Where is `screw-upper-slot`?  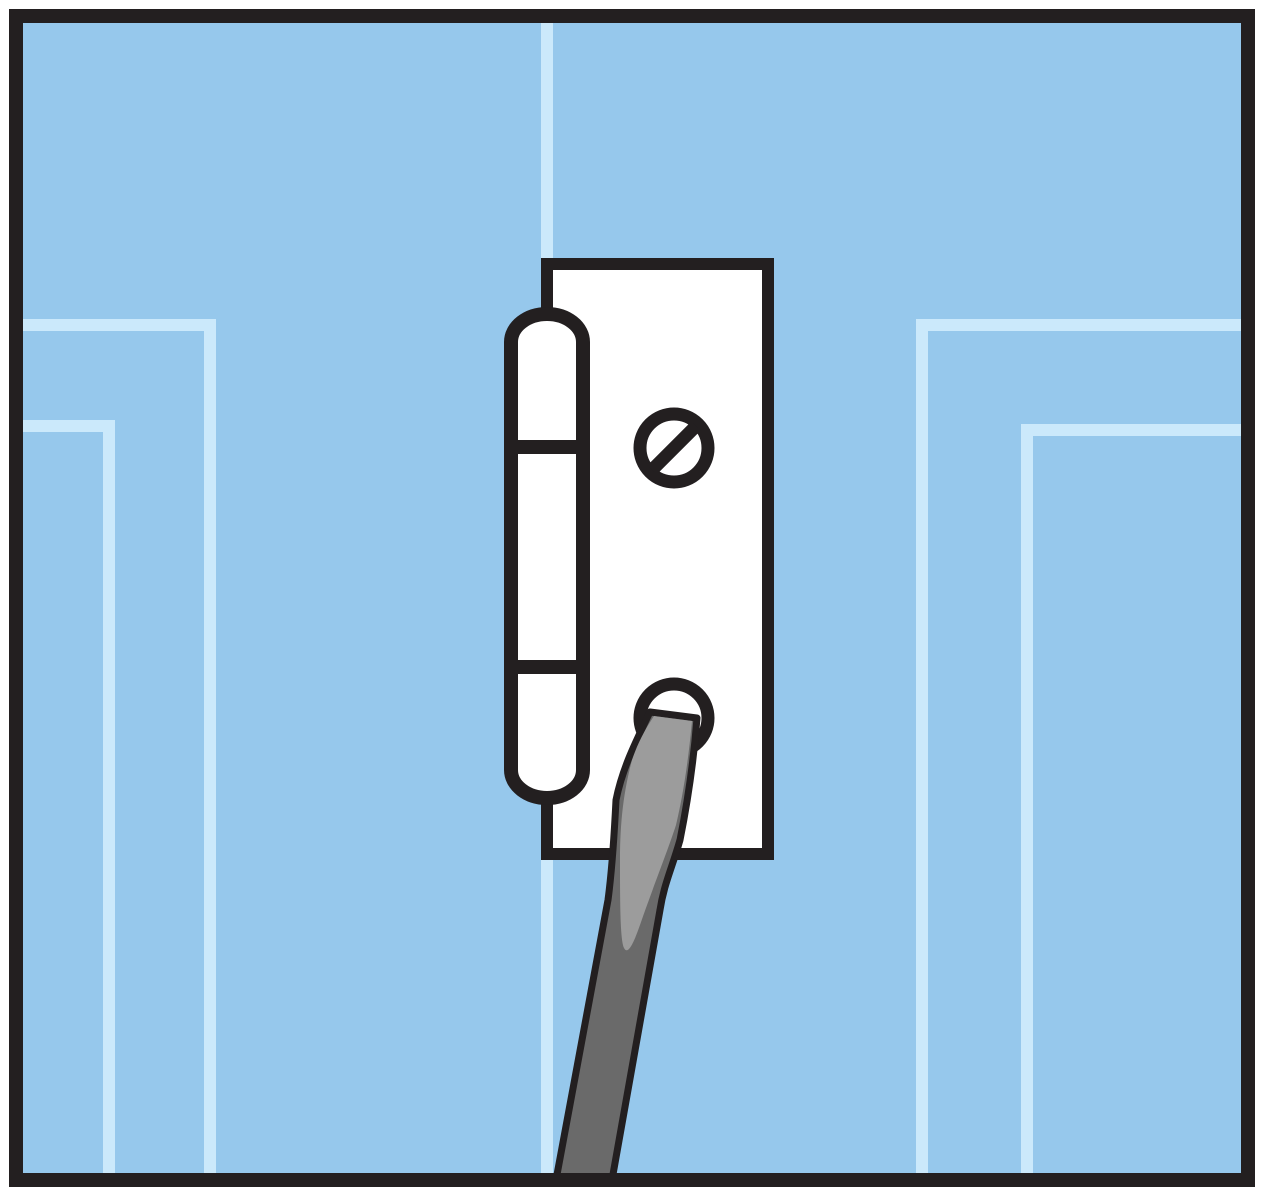 screw-upper-slot is located at coordinates (674, 448).